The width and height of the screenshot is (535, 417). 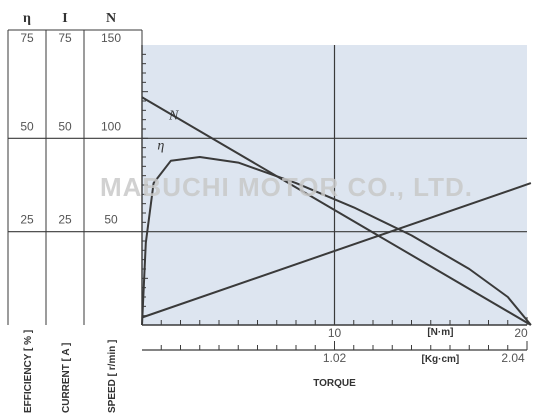 I want to click on y-tick-label: 150, so click(x=111, y=38).